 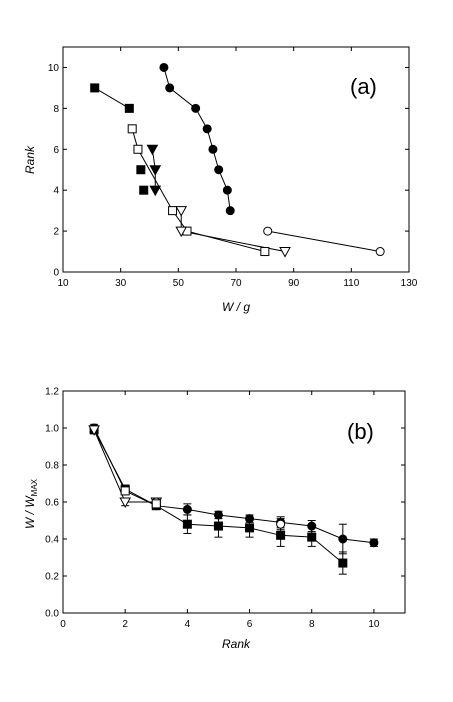 What do you see at coordinates (63, 283) in the screenshot?
I see `x-tick-label-a: 10` at bounding box center [63, 283].